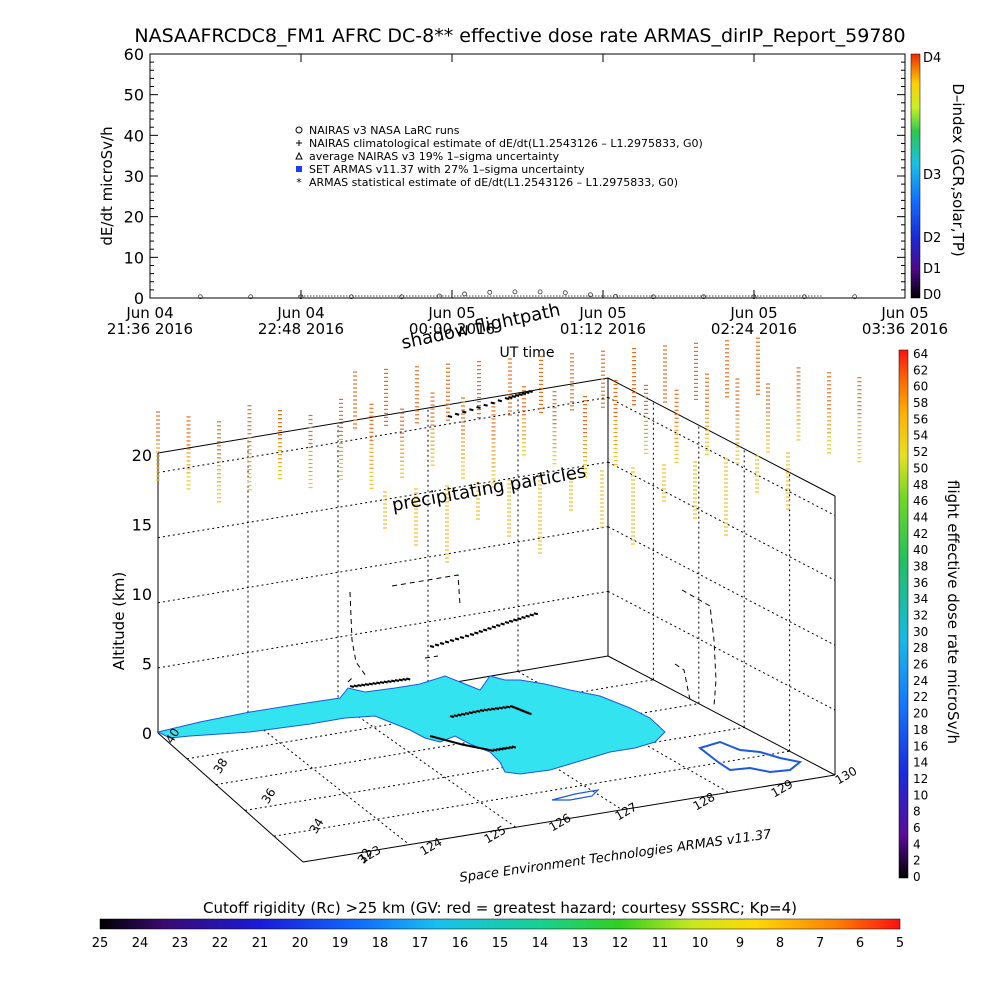 The width and height of the screenshot is (1000, 1000). I want to click on latitude-tick-label: 38, so click(221, 766).